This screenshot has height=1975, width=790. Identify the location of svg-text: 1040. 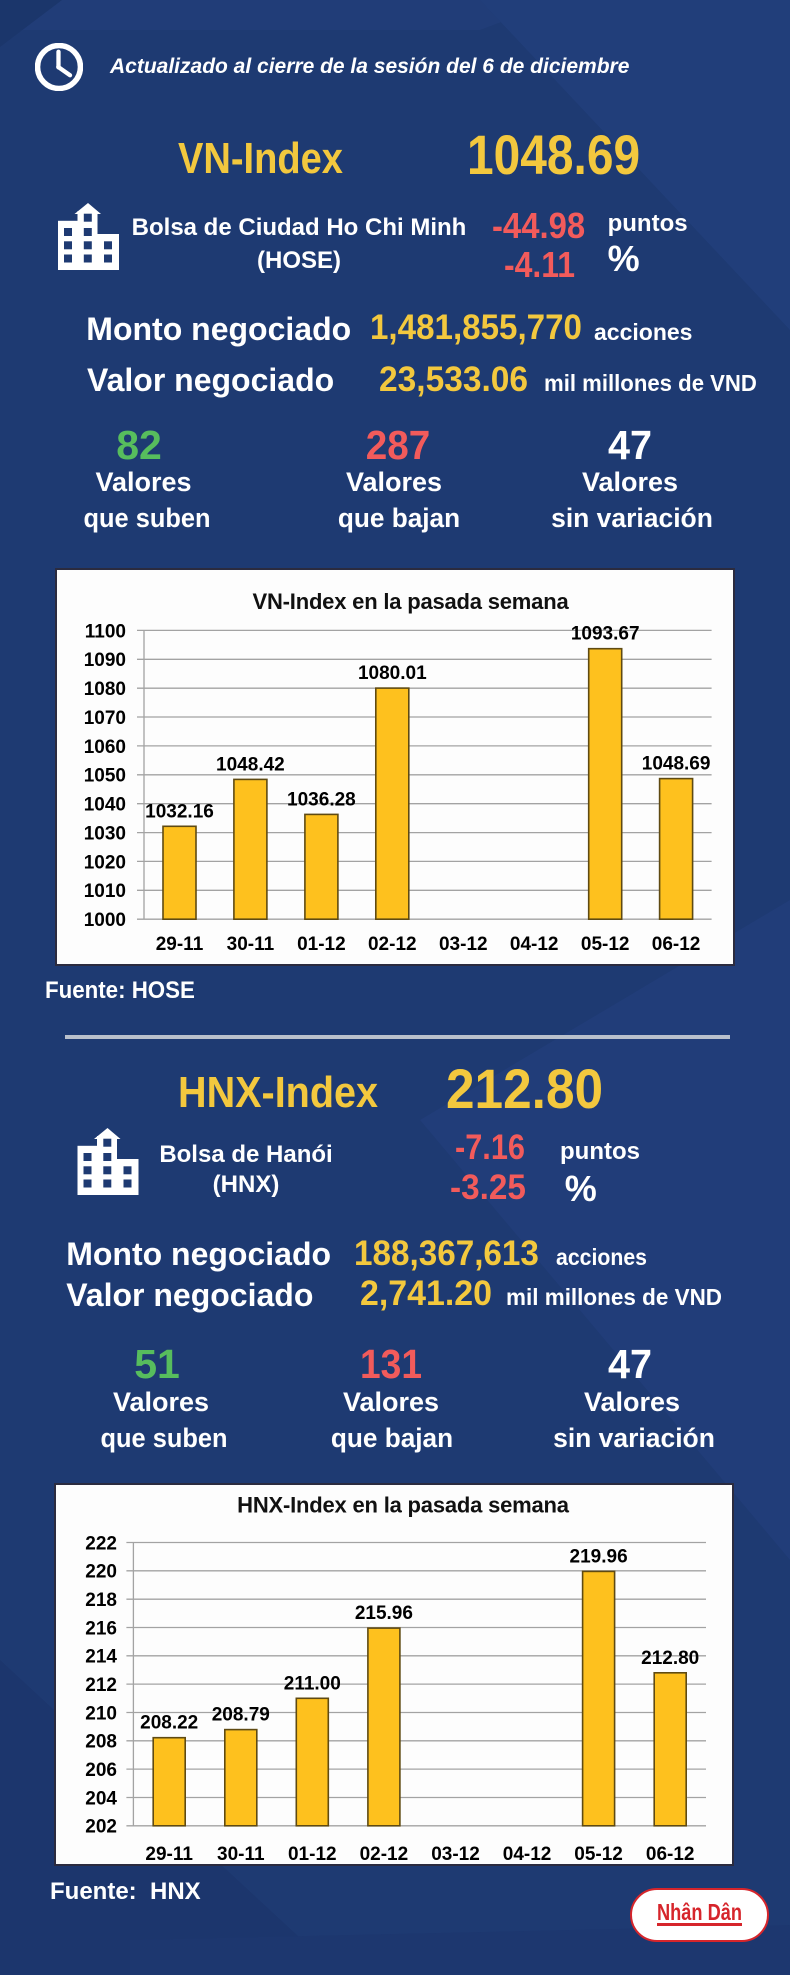
(105, 805).